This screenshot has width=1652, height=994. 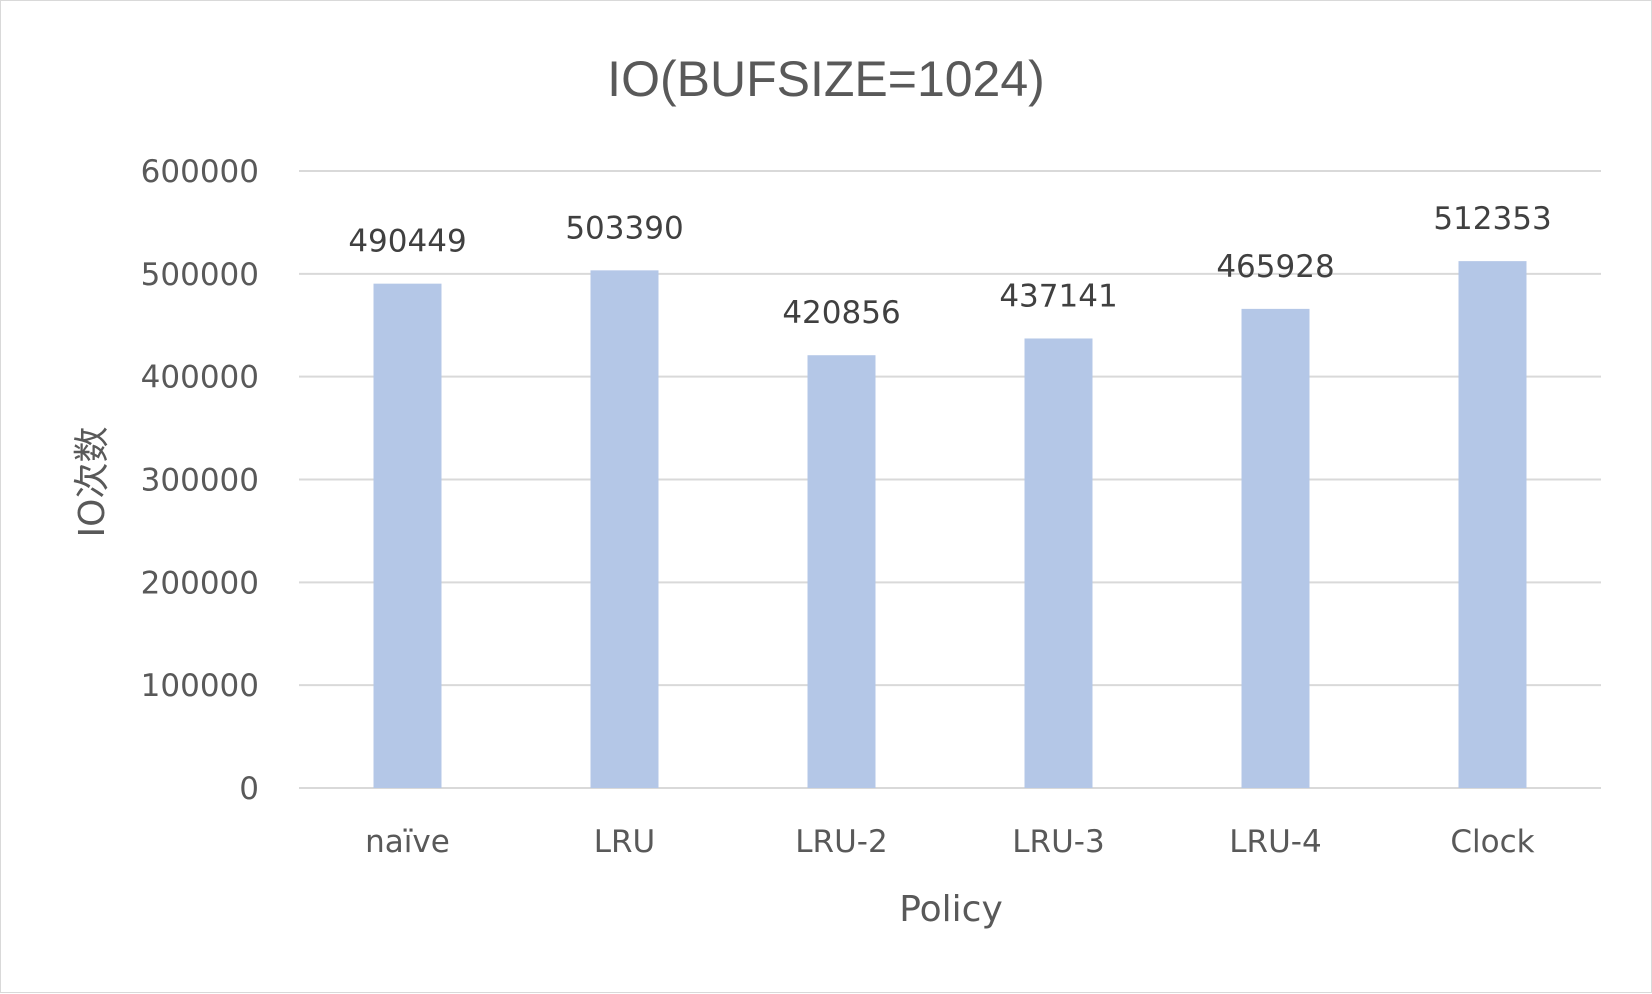 I want to click on category-label: Clock, so click(x=1492, y=842).